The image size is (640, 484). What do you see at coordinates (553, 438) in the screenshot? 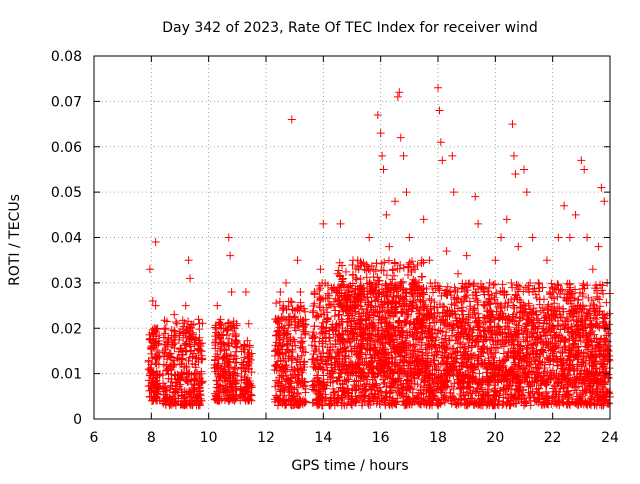
I see `x-tick-label: 22` at bounding box center [553, 438].